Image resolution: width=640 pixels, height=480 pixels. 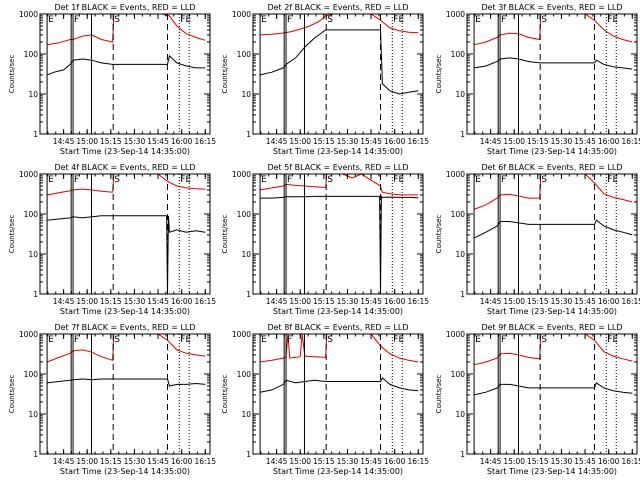 I want to click on panel-title: Det 4f BLACK = Events, RED = LLD, so click(x=124, y=167).